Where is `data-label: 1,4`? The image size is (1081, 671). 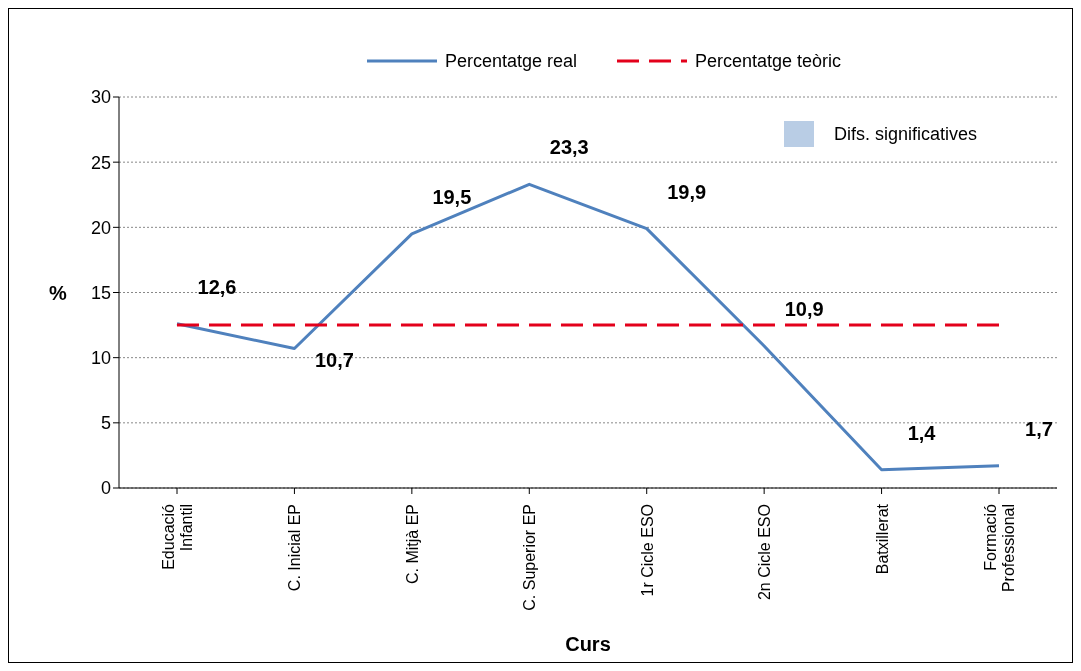
data-label: 1,4 is located at coordinates (922, 432).